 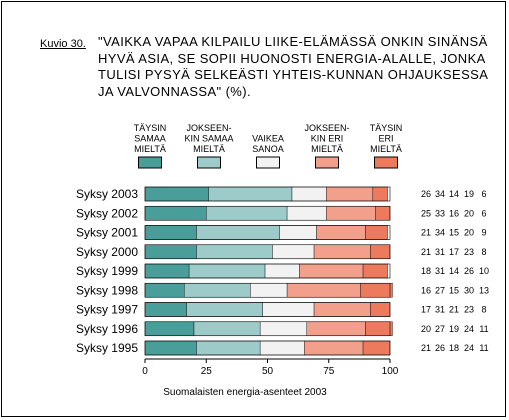 What do you see at coordinates (483, 233) in the screenshot?
I see `value-label: 9` at bounding box center [483, 233].